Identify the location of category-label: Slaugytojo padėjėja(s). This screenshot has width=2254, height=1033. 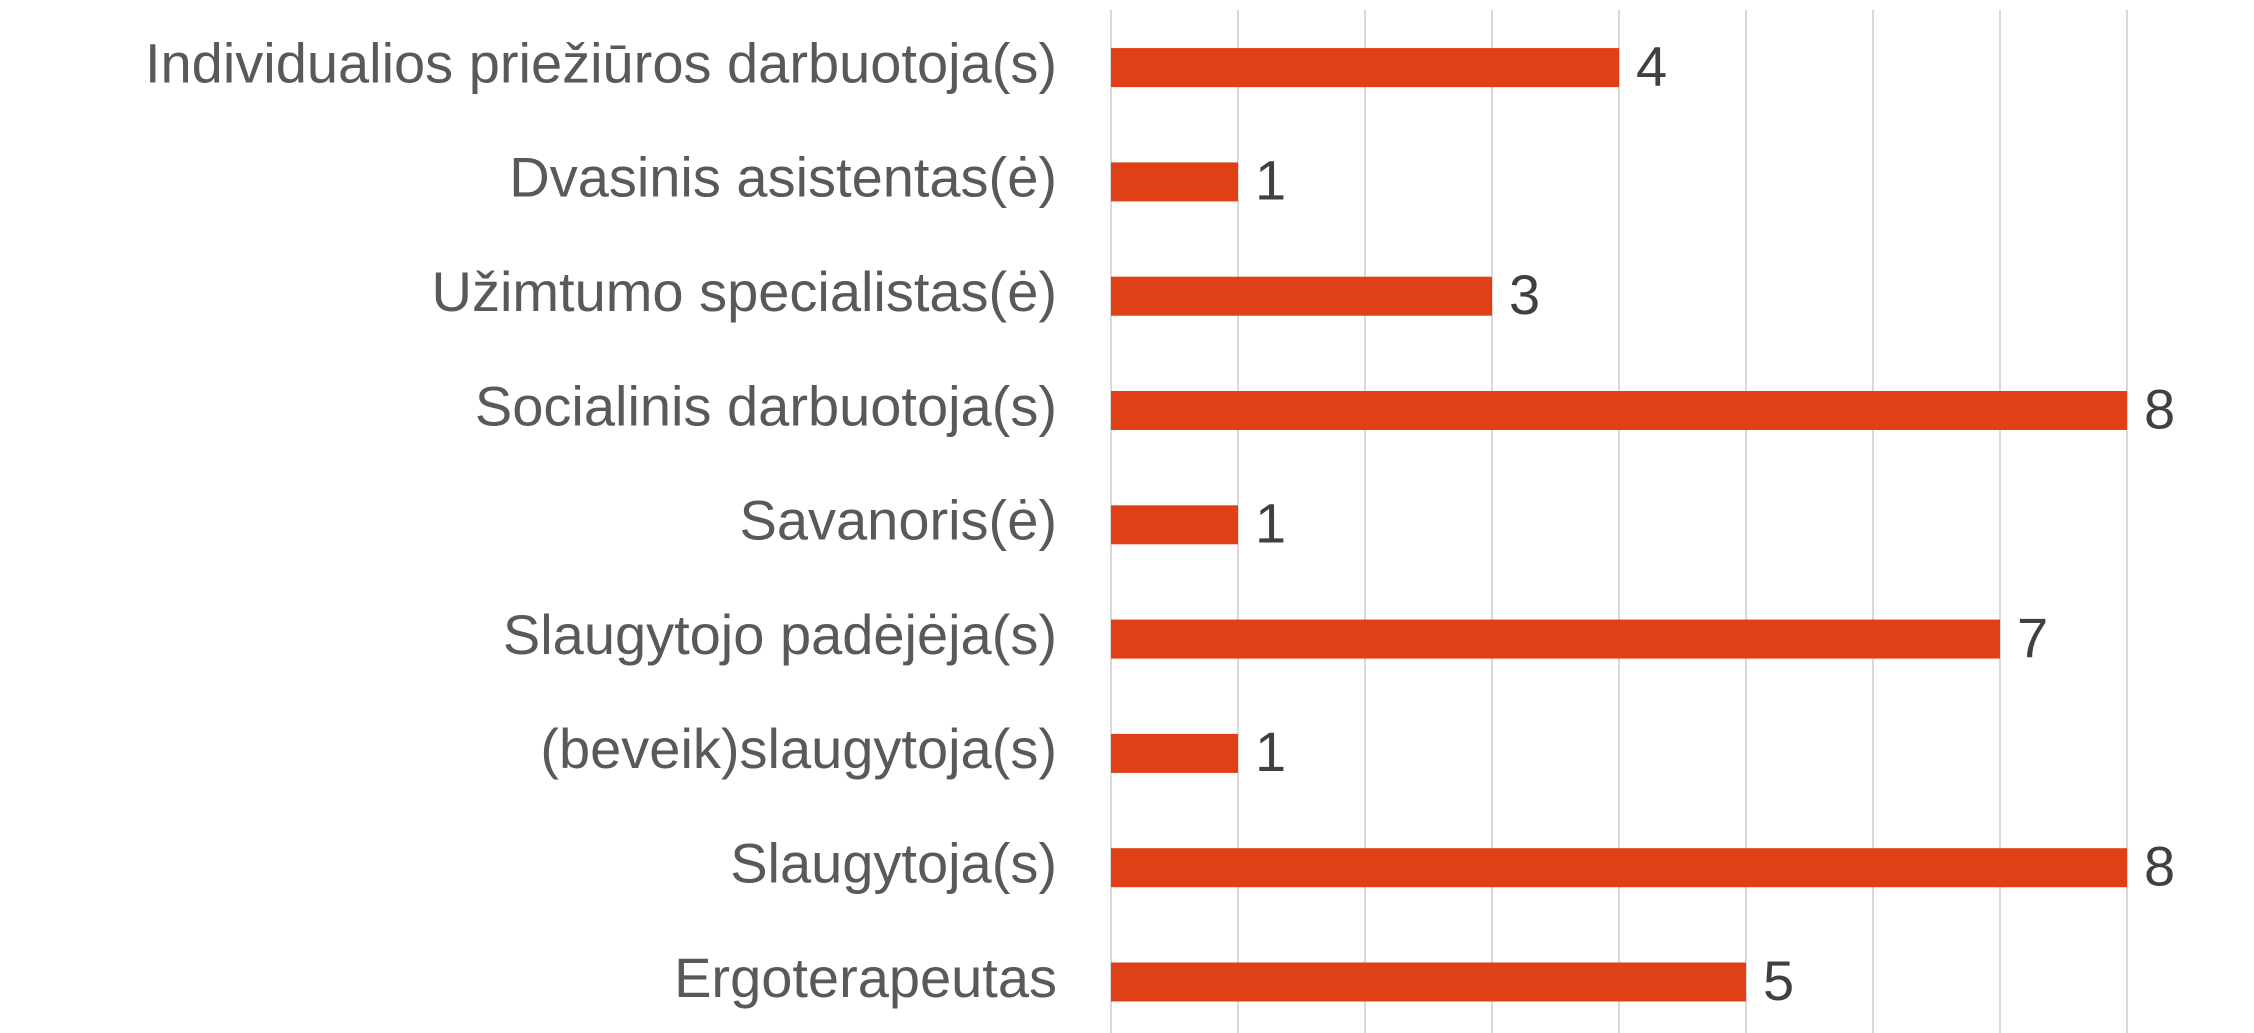
(780, 634).